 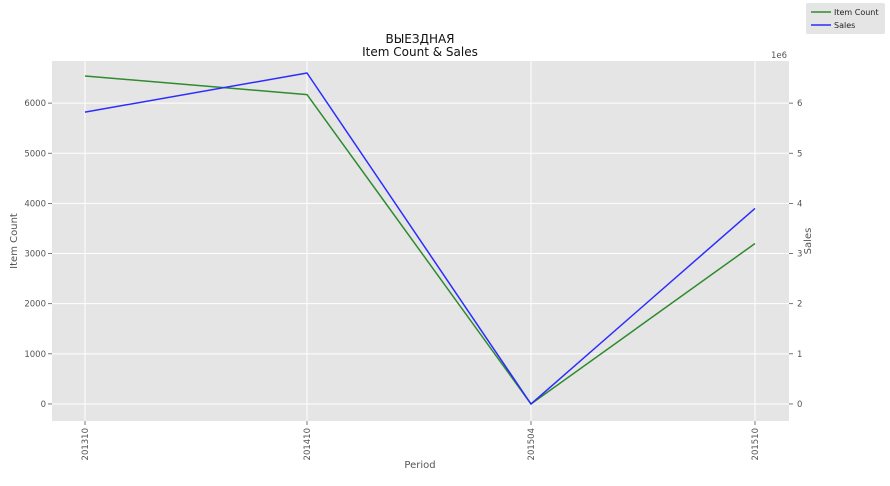 What do you see at coordinates (799, 104) in the screenshot?
I see `y-tick-label-right-6: 6` at bounding box center [799, 104].